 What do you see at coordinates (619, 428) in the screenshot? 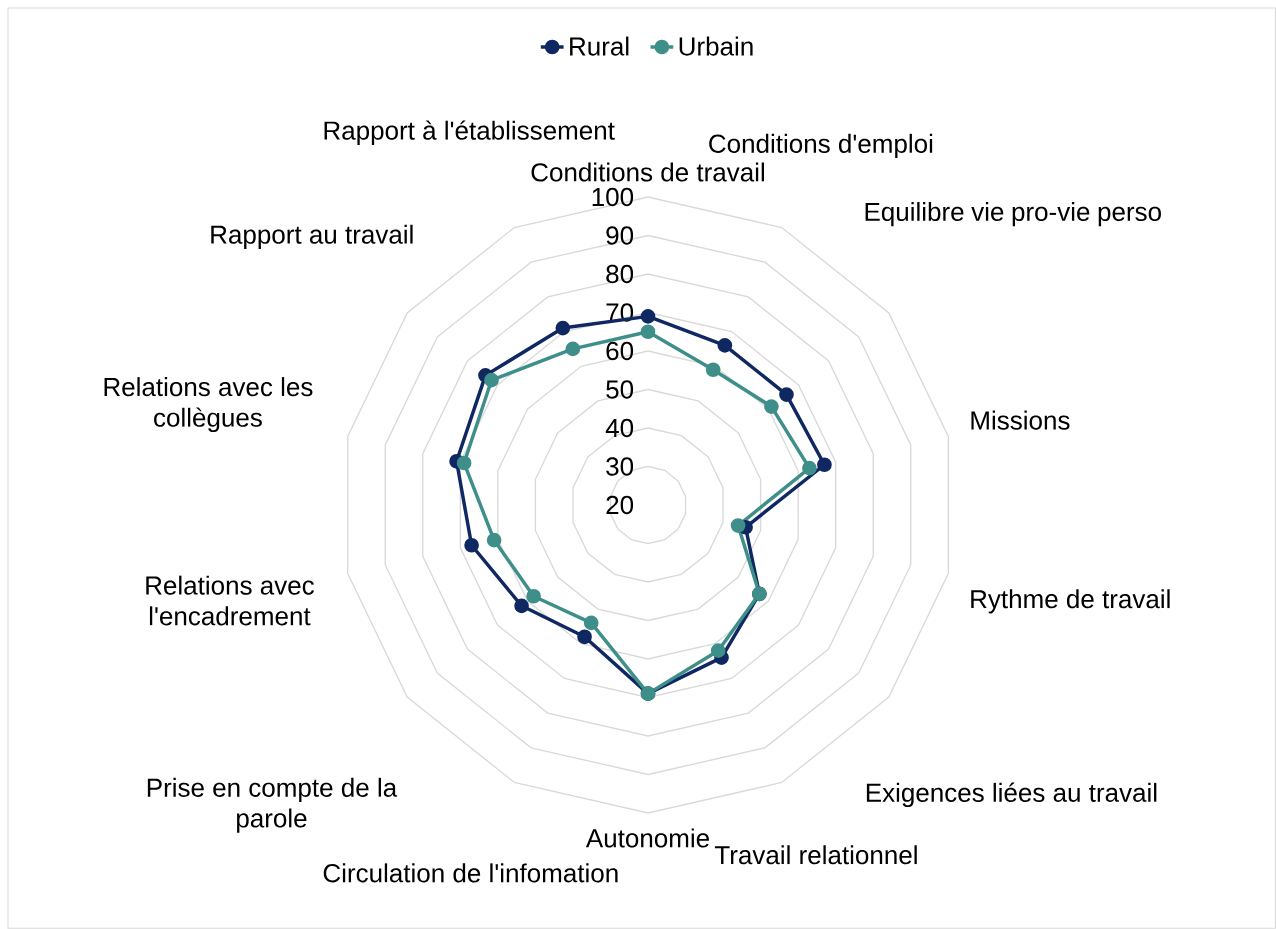
I see `y-tick-label: 40` at bounding box center [619, 428].